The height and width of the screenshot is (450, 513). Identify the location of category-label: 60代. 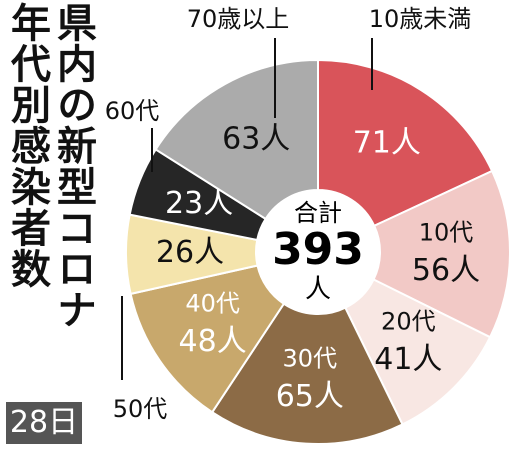
(132, 111).